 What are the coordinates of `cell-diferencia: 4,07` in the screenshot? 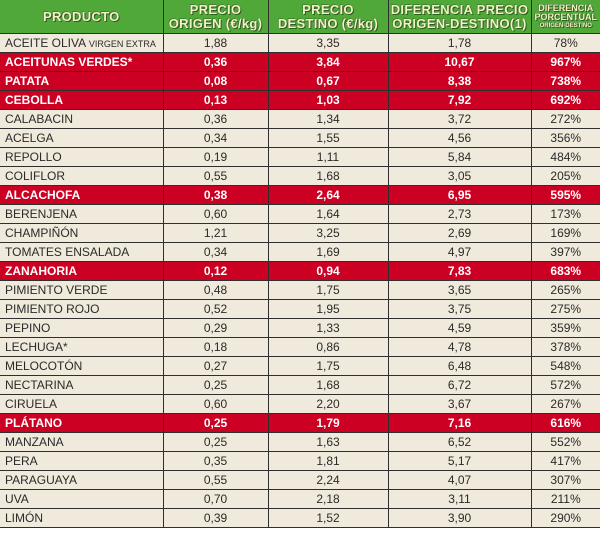 It's located at (459, 480).